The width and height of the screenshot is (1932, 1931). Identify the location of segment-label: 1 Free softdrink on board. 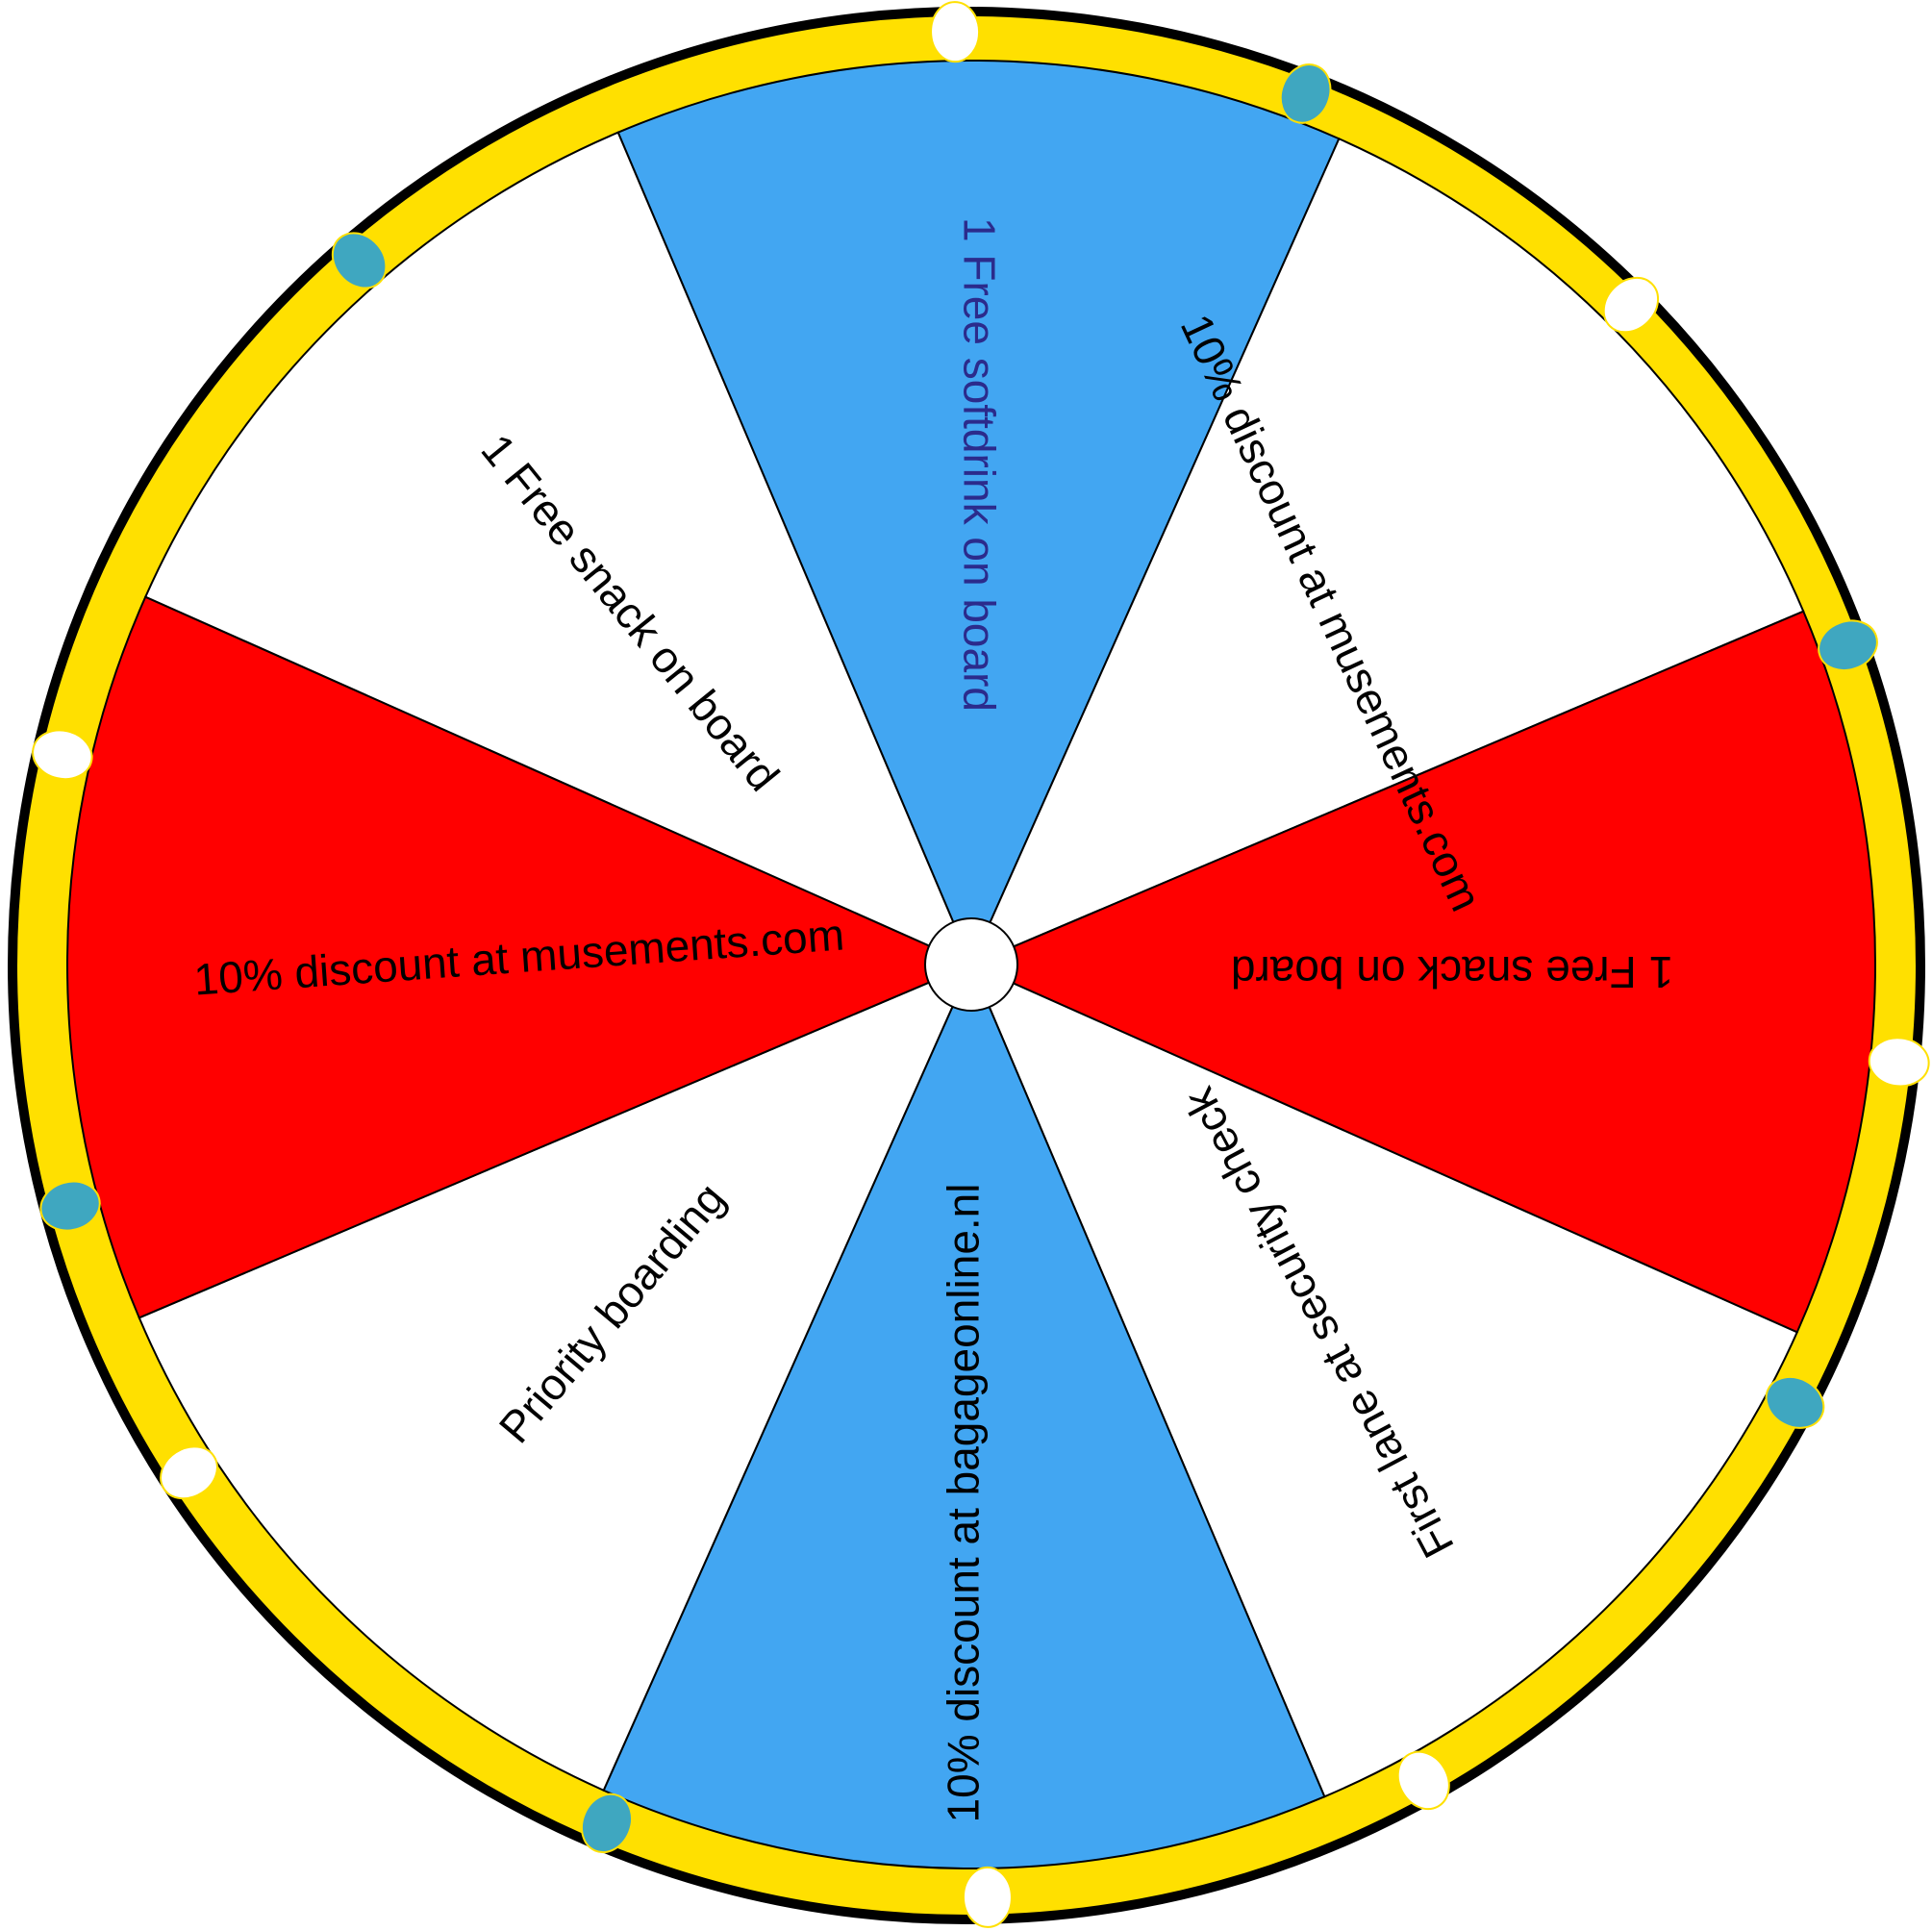
(979, 464).